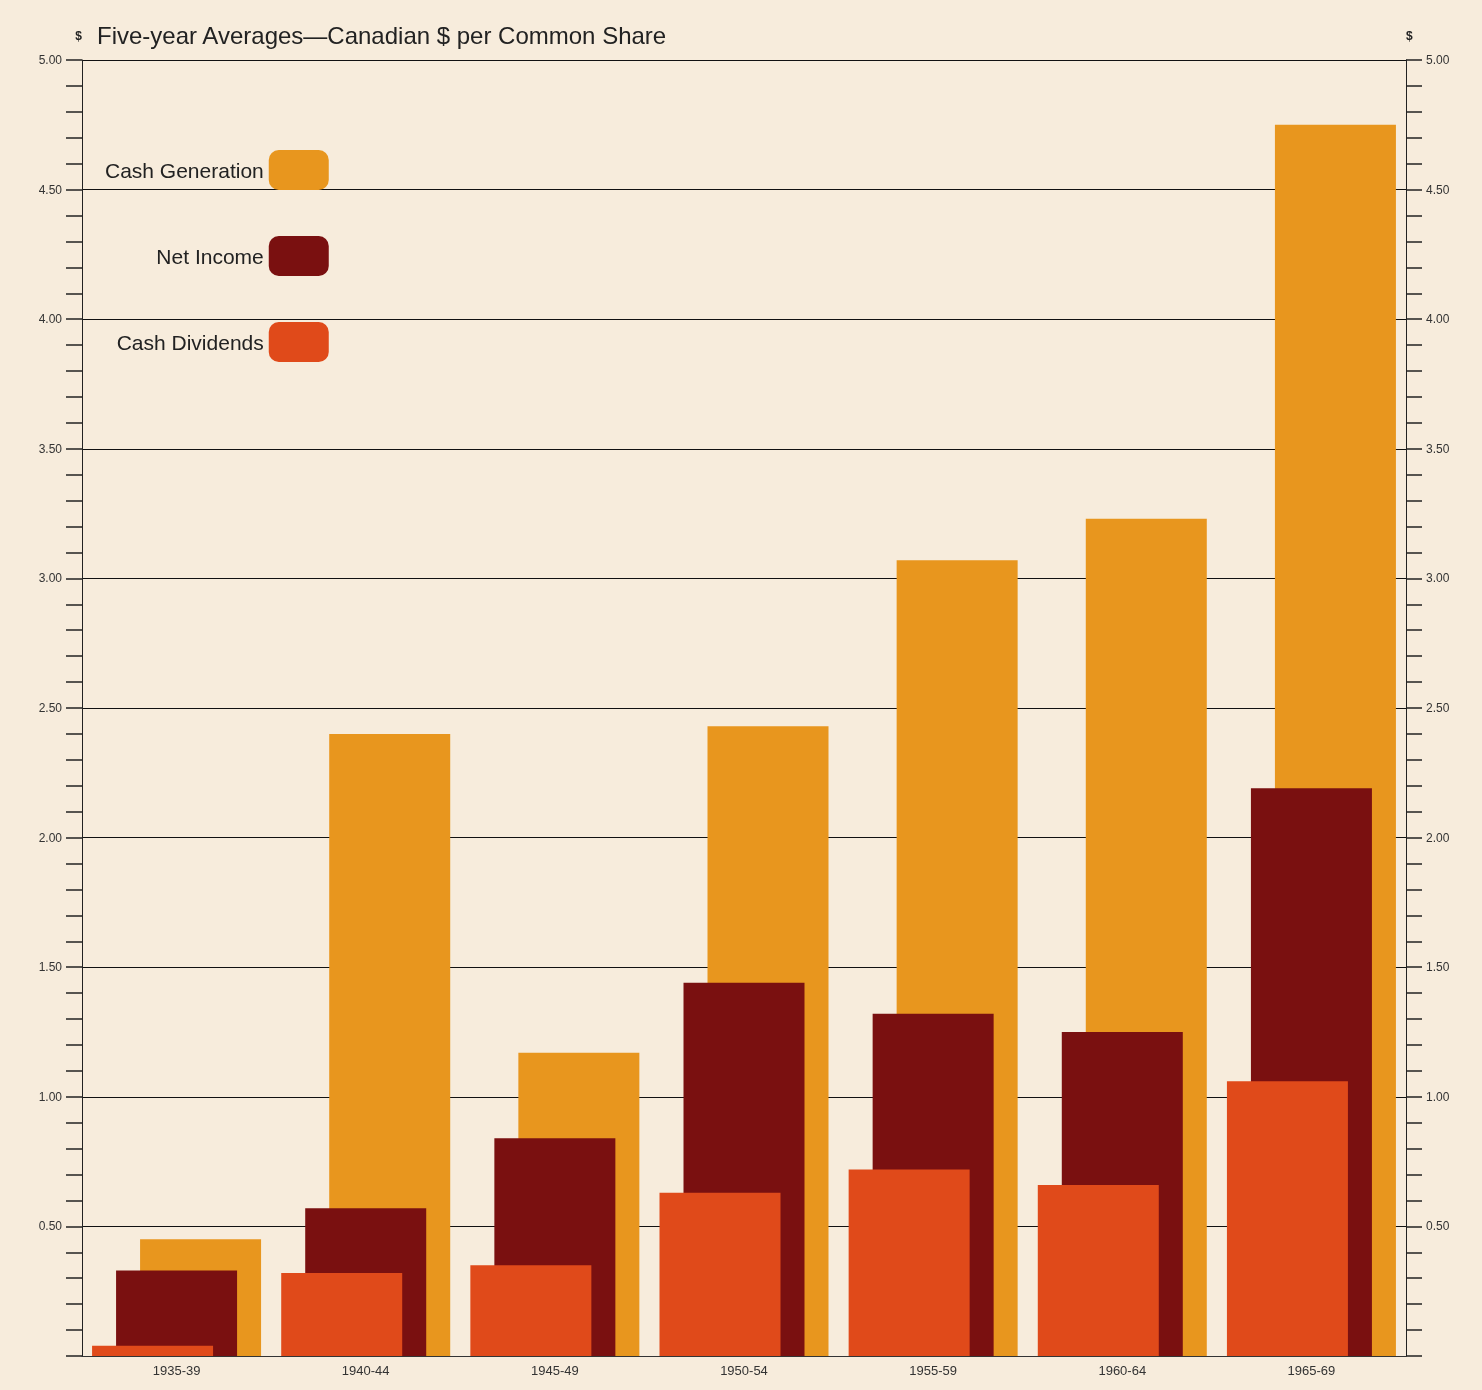 The image size is (1482, 1390). I want to click on y2-tick-label: 1.50, so click(1438, 967).